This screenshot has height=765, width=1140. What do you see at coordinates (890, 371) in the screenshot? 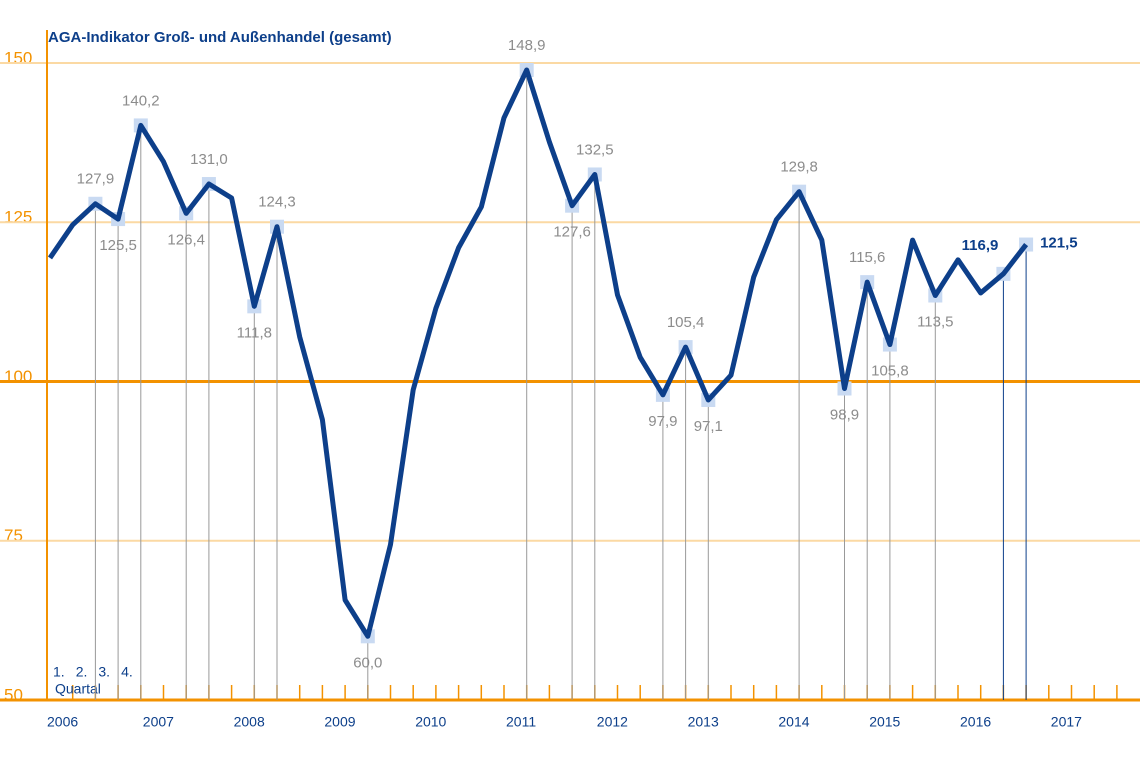
I see `value-label: 105,8` at bounding box center [890, 371].